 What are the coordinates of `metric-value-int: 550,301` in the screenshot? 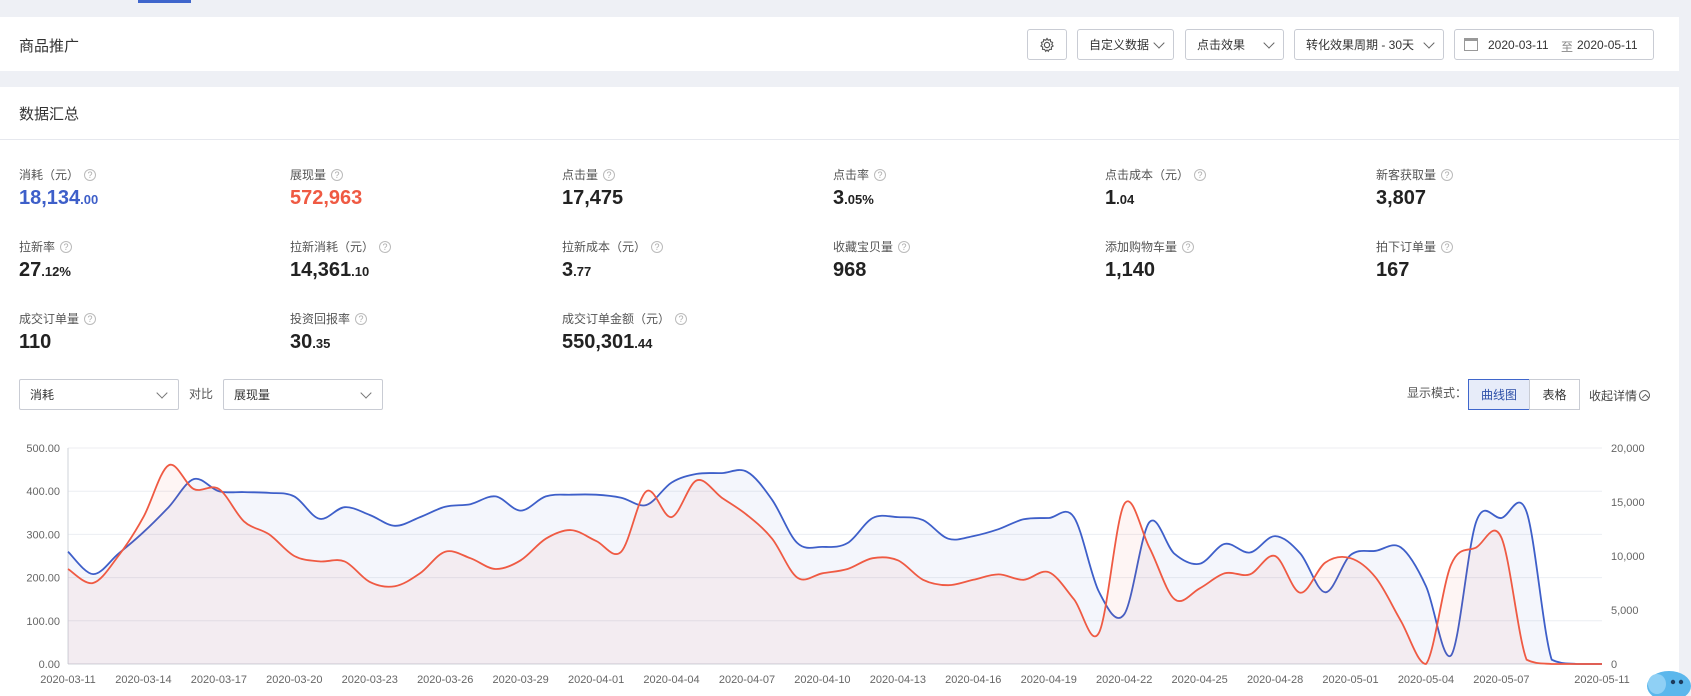 It's located at (598, 342).